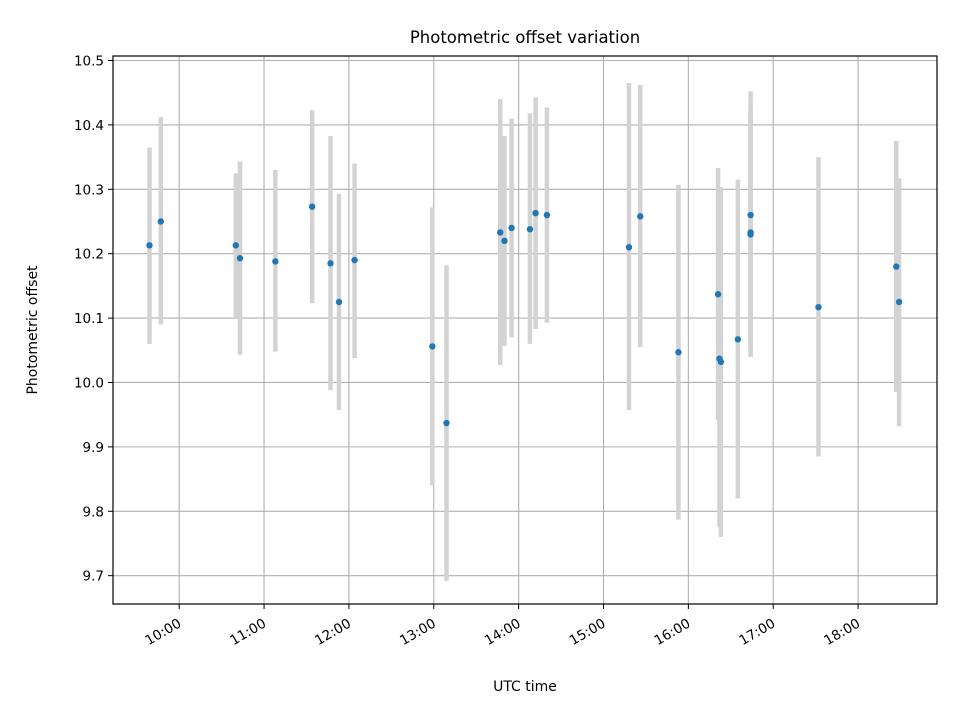 This screenshot has width=960, height=720. Describe the element at coordinates (418, 632) in the screenshot. I see `x-tick-label: 13:00` at that location.